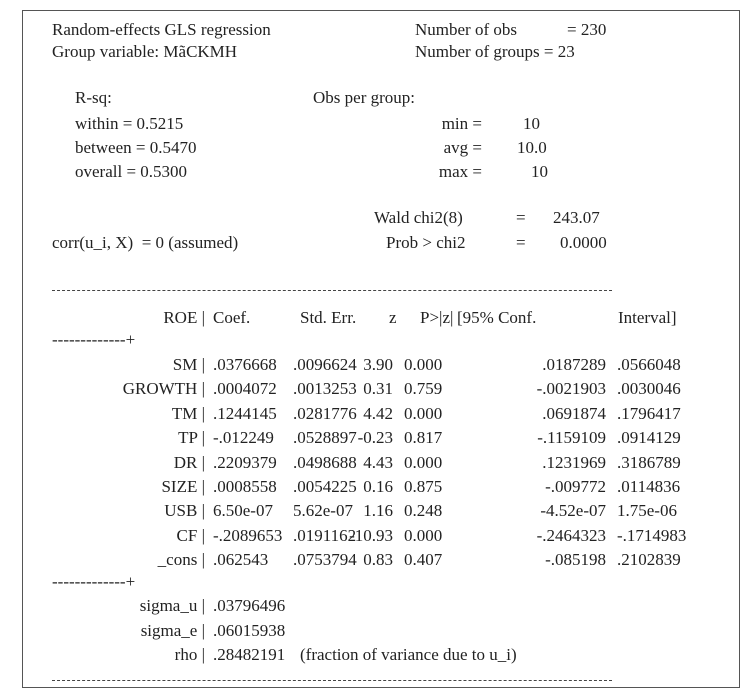  What do you see at coordinates (571, 389) in the screenshot?
I see `conf-low: -.0021903` at bounding box center [571, 389].